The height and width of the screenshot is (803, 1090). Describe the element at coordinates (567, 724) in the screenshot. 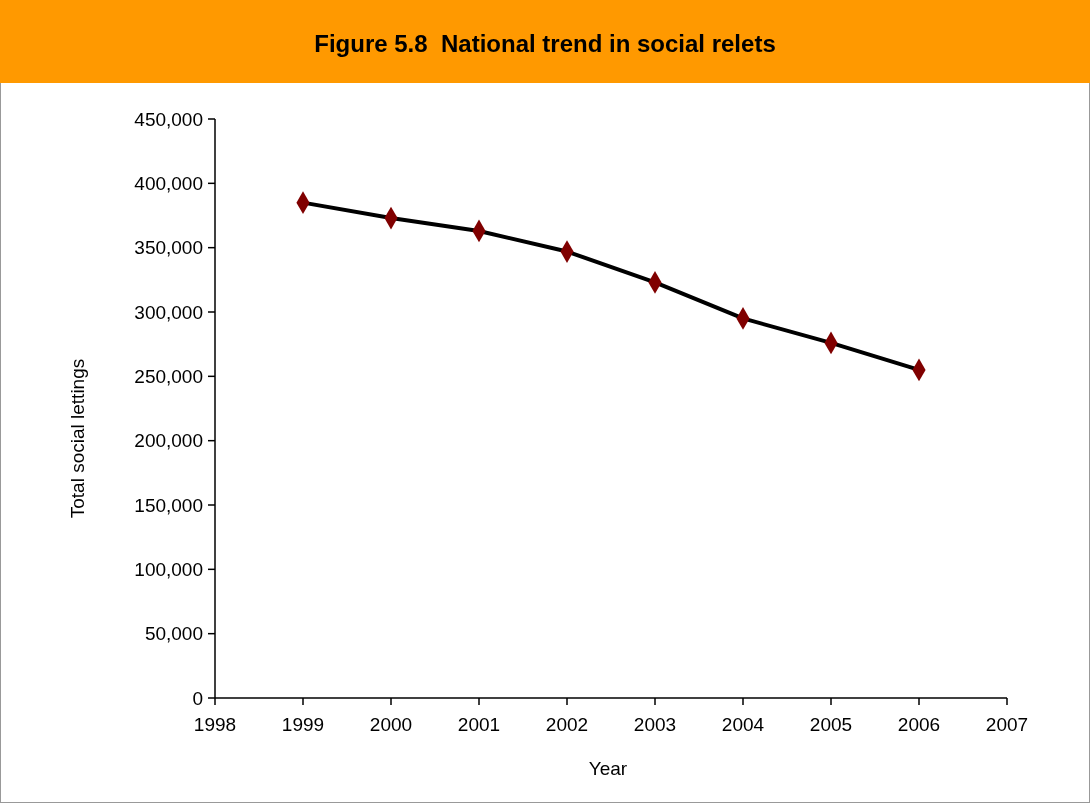

I see `x-tick-label: 2002` at that location.